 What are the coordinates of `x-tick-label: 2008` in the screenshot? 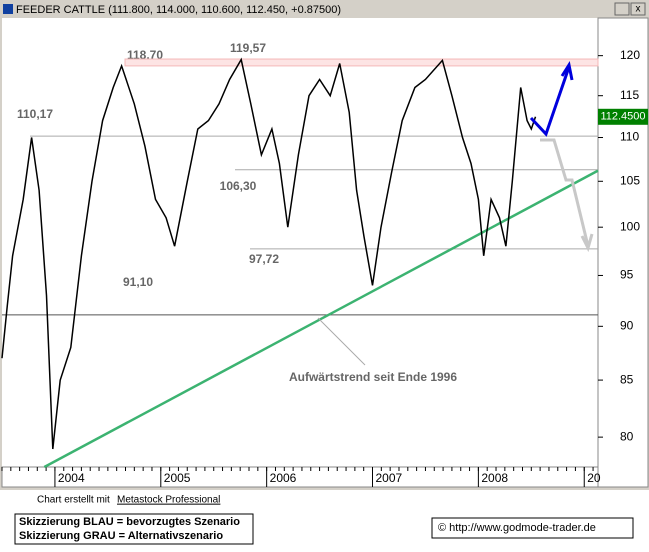 It's located at (494, 478).